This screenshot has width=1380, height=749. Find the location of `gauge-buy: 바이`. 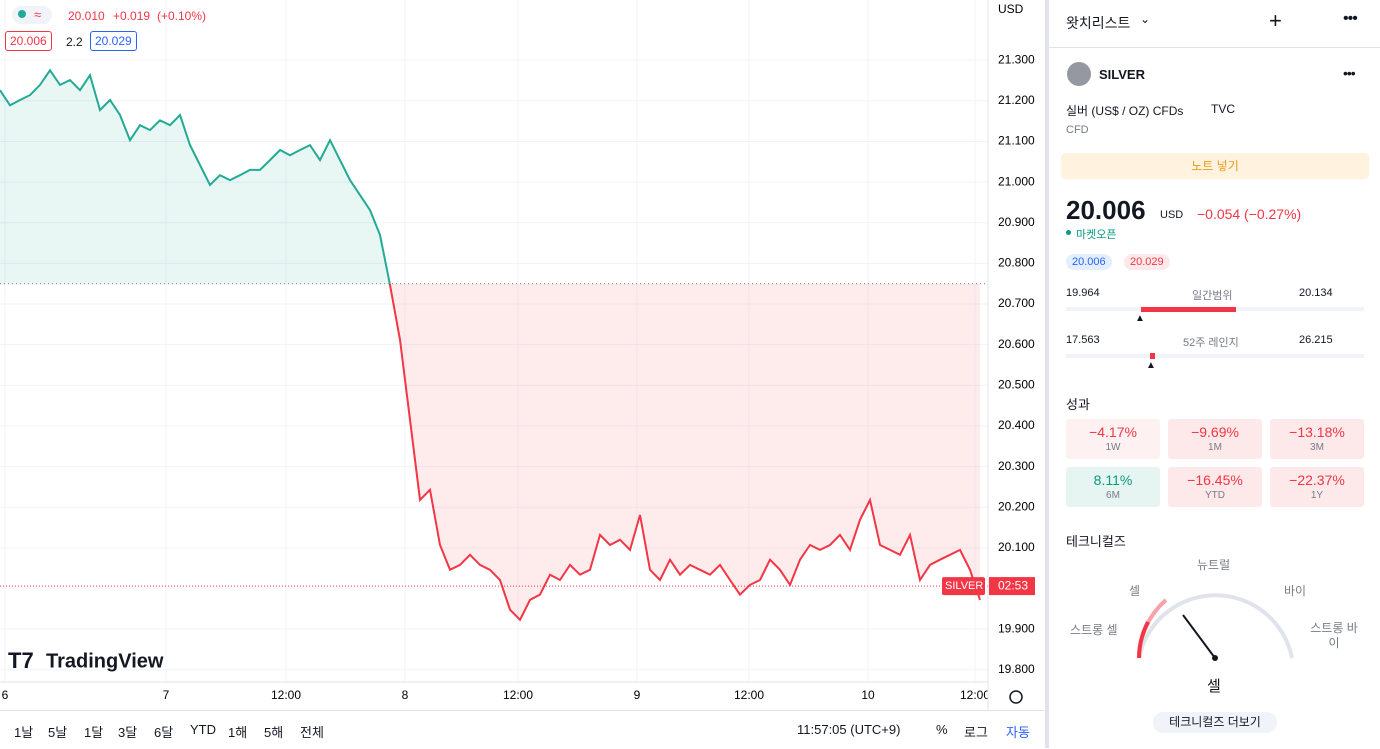

gauge-buy: 바이 is located at coordinates (1295, 591).